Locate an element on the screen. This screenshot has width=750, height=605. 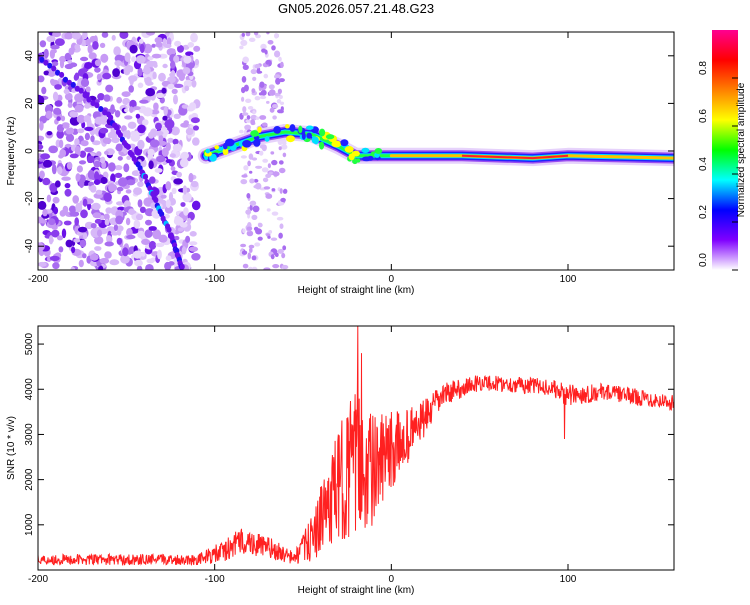
snr-x-label: Height of straight line (km) is located at coordinates (356, 590).